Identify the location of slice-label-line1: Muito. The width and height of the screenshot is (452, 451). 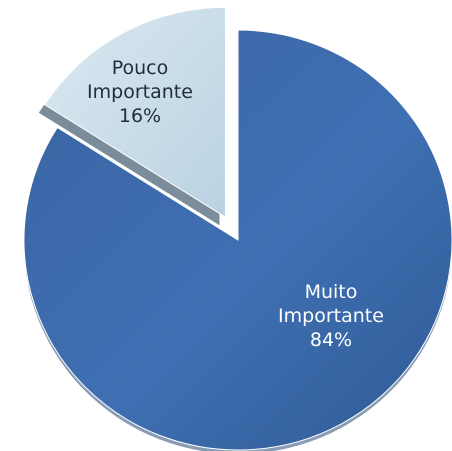
(331, 292).